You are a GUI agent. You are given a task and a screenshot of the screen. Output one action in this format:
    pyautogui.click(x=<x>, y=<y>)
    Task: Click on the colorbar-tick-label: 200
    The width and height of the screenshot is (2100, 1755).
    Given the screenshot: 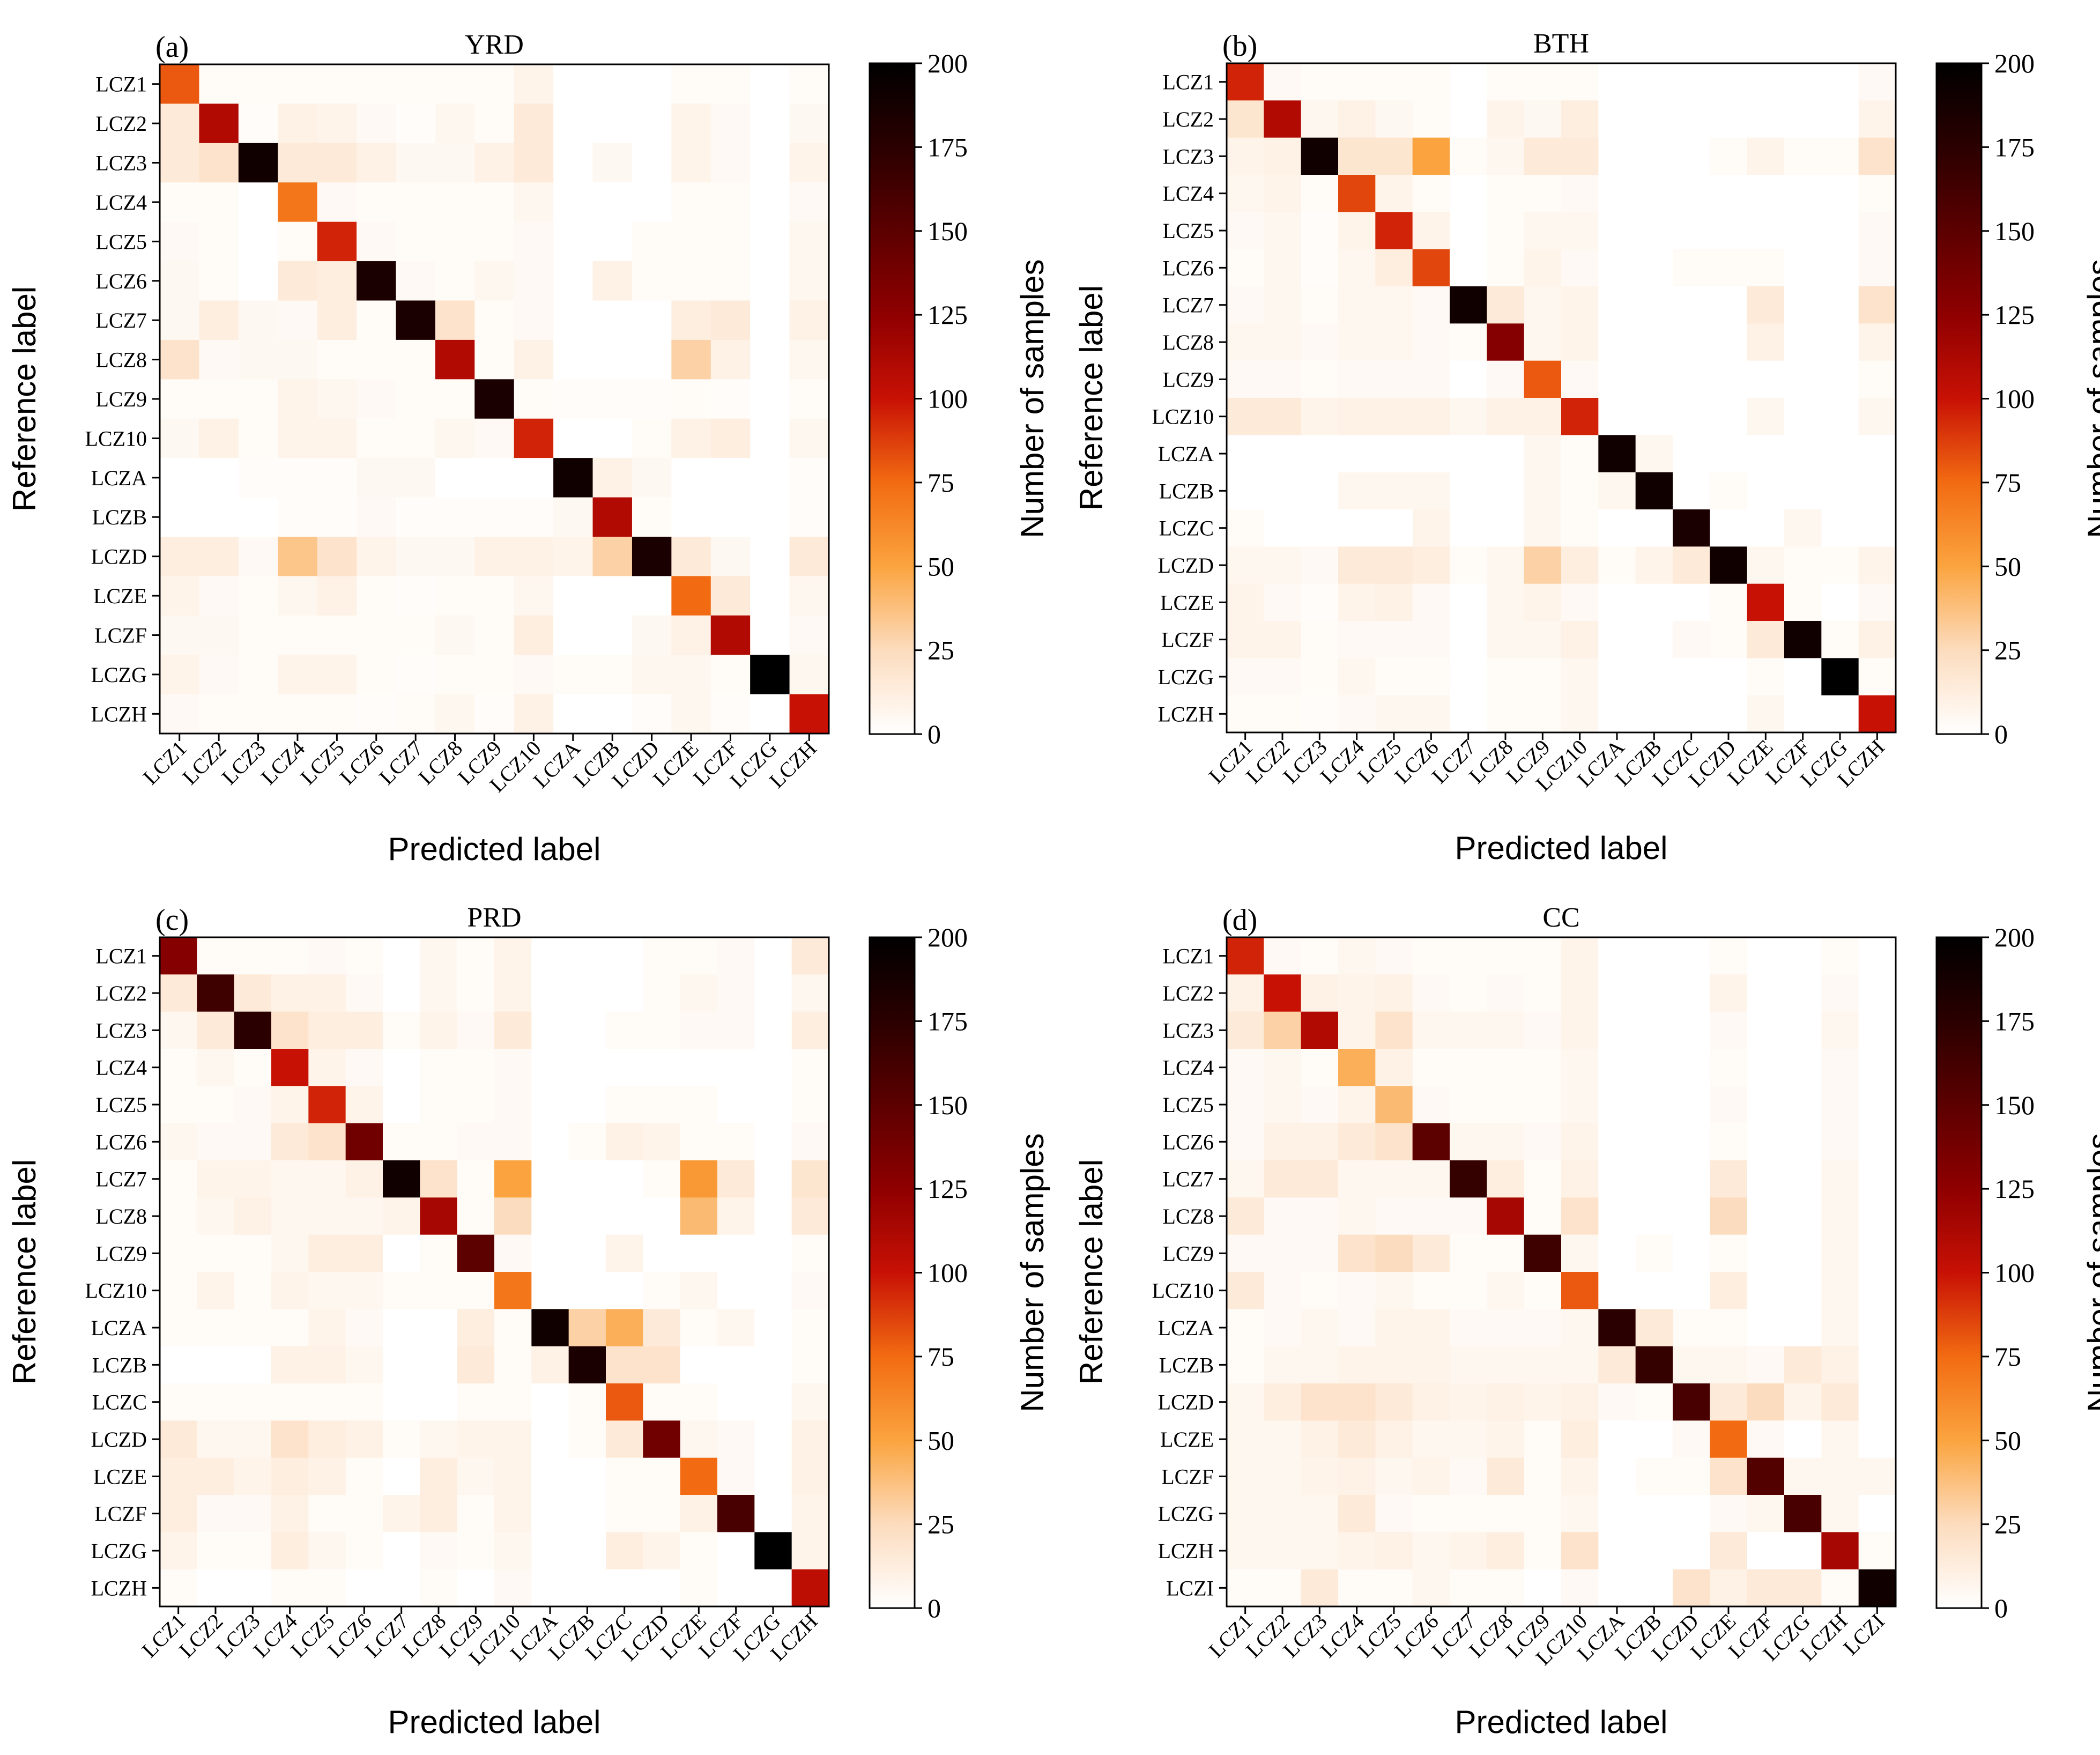 What is the action you would take?
    pyautogui.click(x=2014, y=63)
    